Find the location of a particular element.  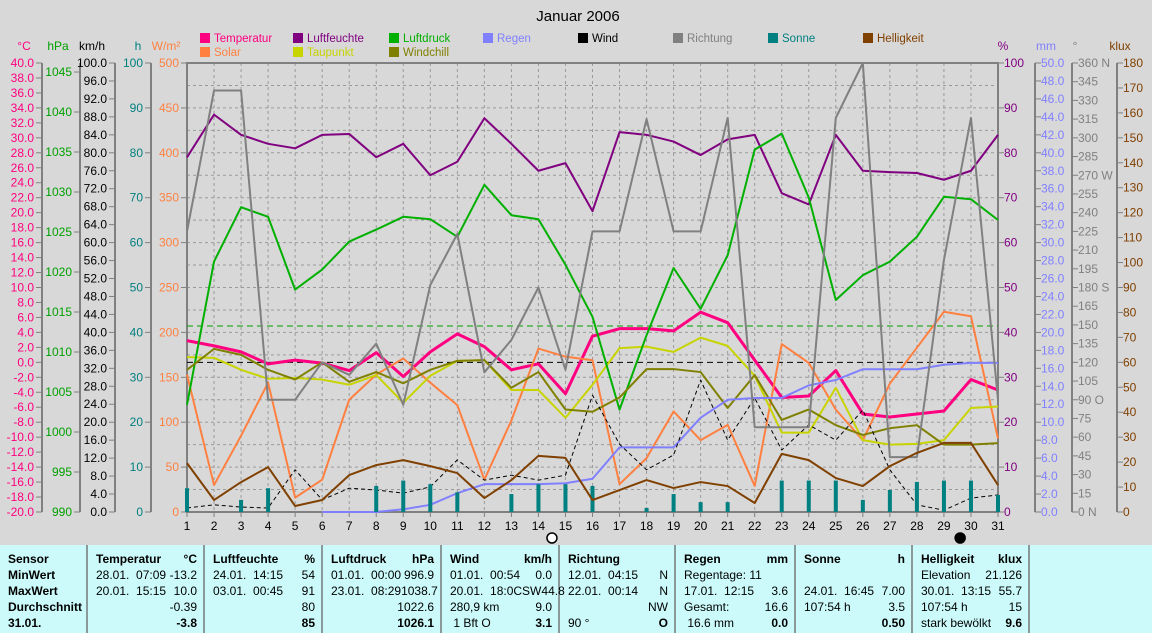

cell-value: 7.00 is located at coordinates (893, 591).